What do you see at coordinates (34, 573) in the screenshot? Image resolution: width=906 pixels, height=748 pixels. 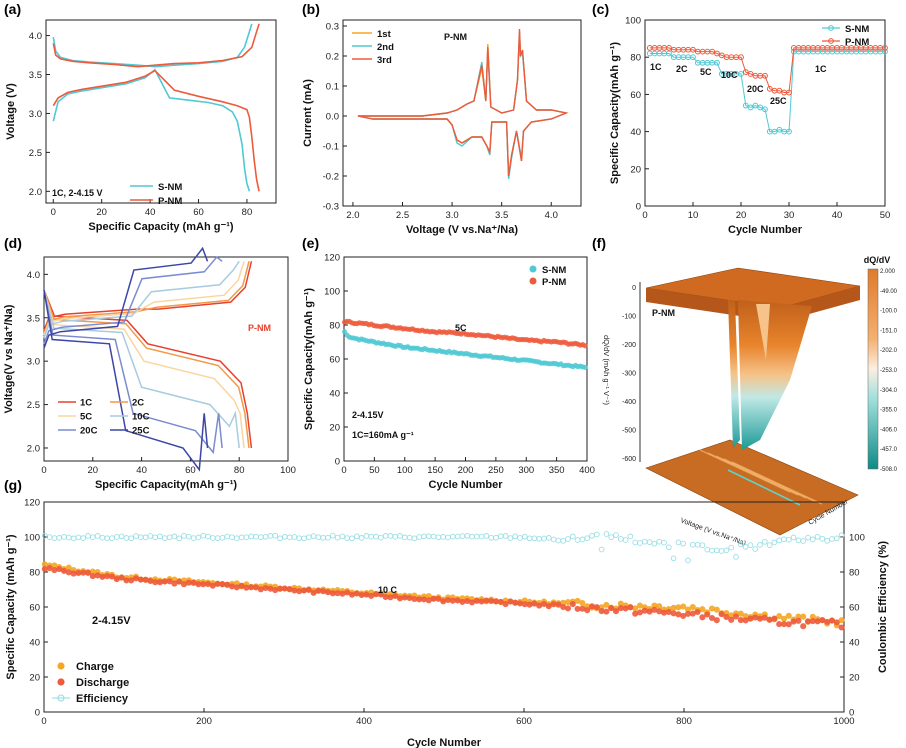 I see `y-tick-label: 80` at bounding box center [34, 573].